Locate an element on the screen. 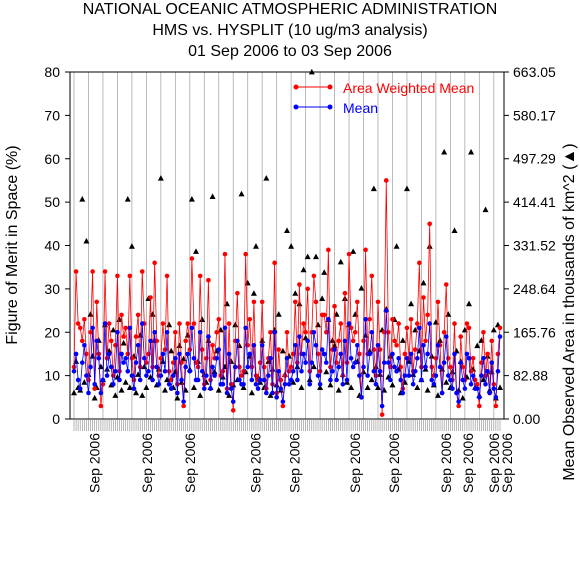 The width and height of the screenshot is (580, 573). y-tick-label: 80 is located at coordinates (52, 72).